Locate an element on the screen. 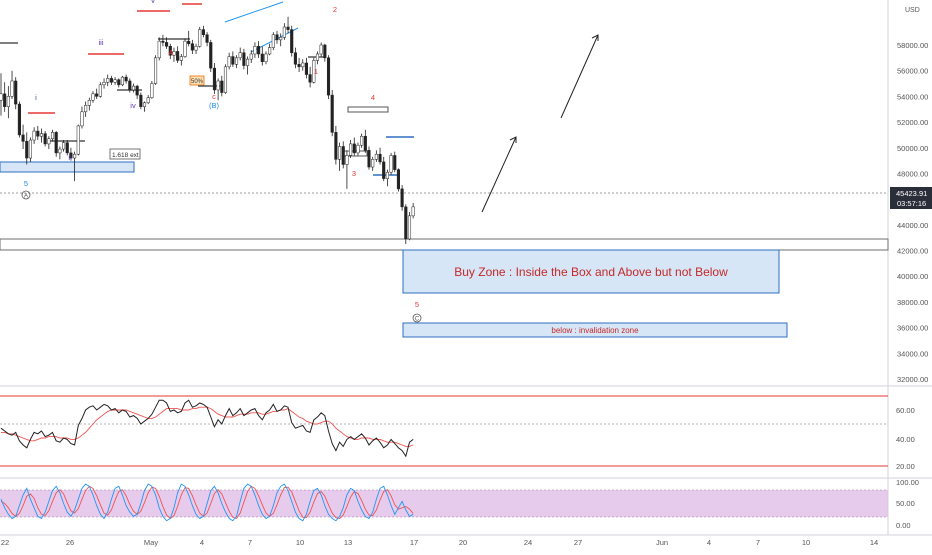 Image resolution: width=932 pixels, height=555 pixels. wave-label-iii: iii is located at coordinates (101, 42).